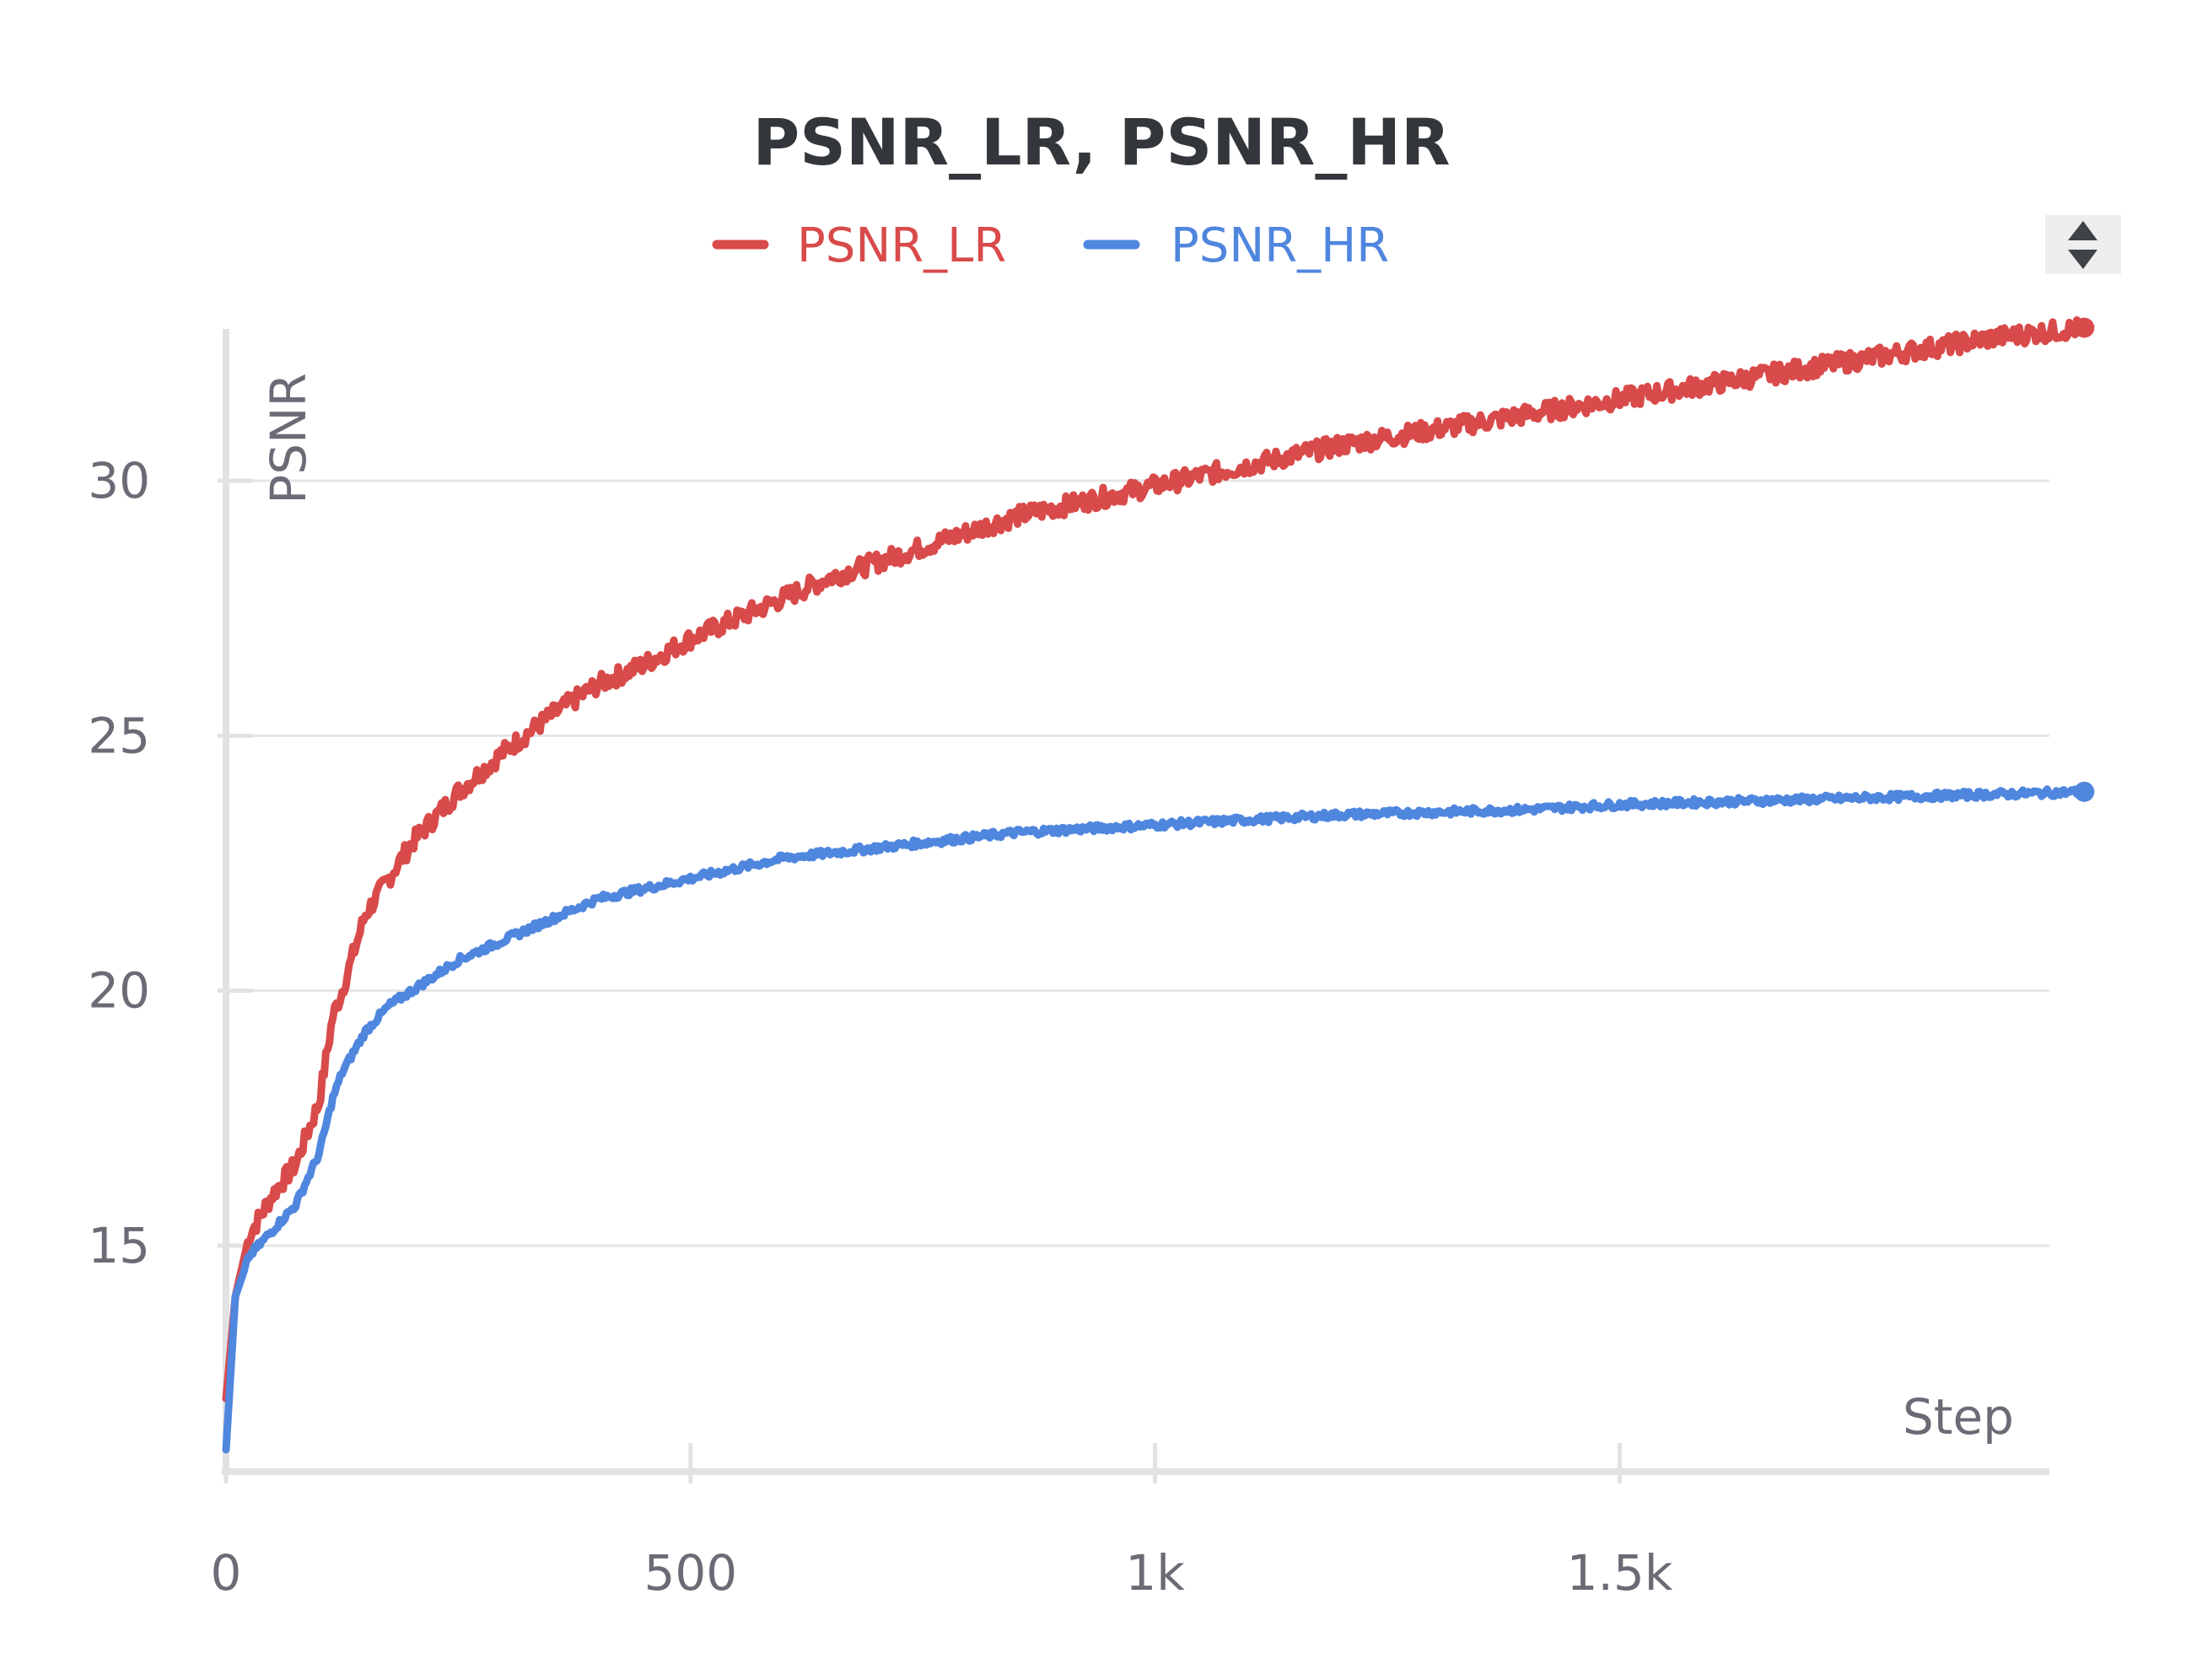 The image size is (2186, 1680). I want to click on legend-item-psnr-hr: PSNR_HR, so click(1236, 246).